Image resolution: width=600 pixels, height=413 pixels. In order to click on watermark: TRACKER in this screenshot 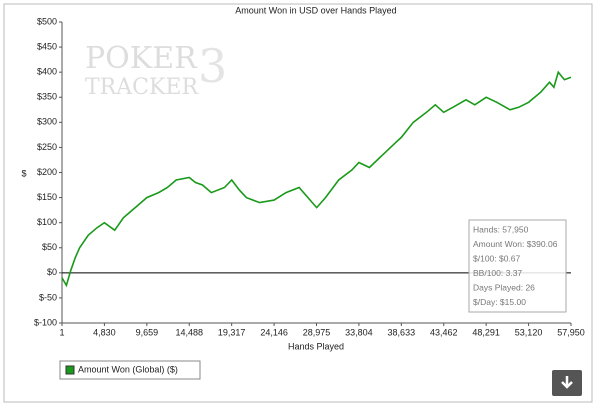, I will do `click(142, 87)`.